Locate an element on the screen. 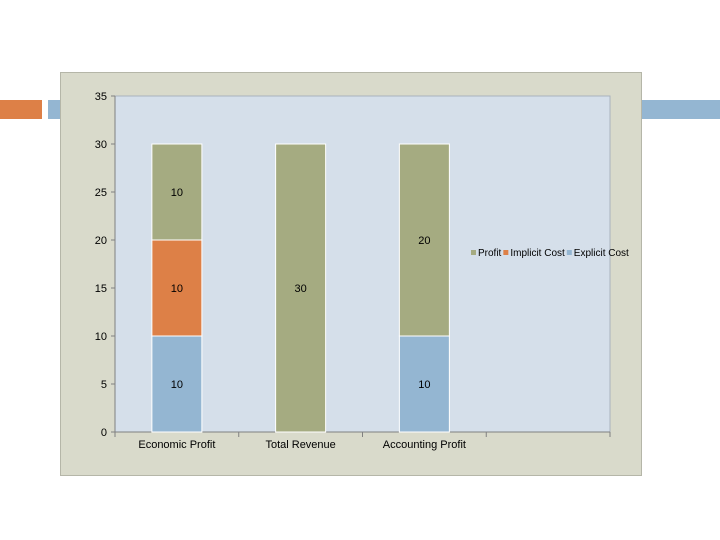  data-label: 20 is located at coordinates (424, 241).